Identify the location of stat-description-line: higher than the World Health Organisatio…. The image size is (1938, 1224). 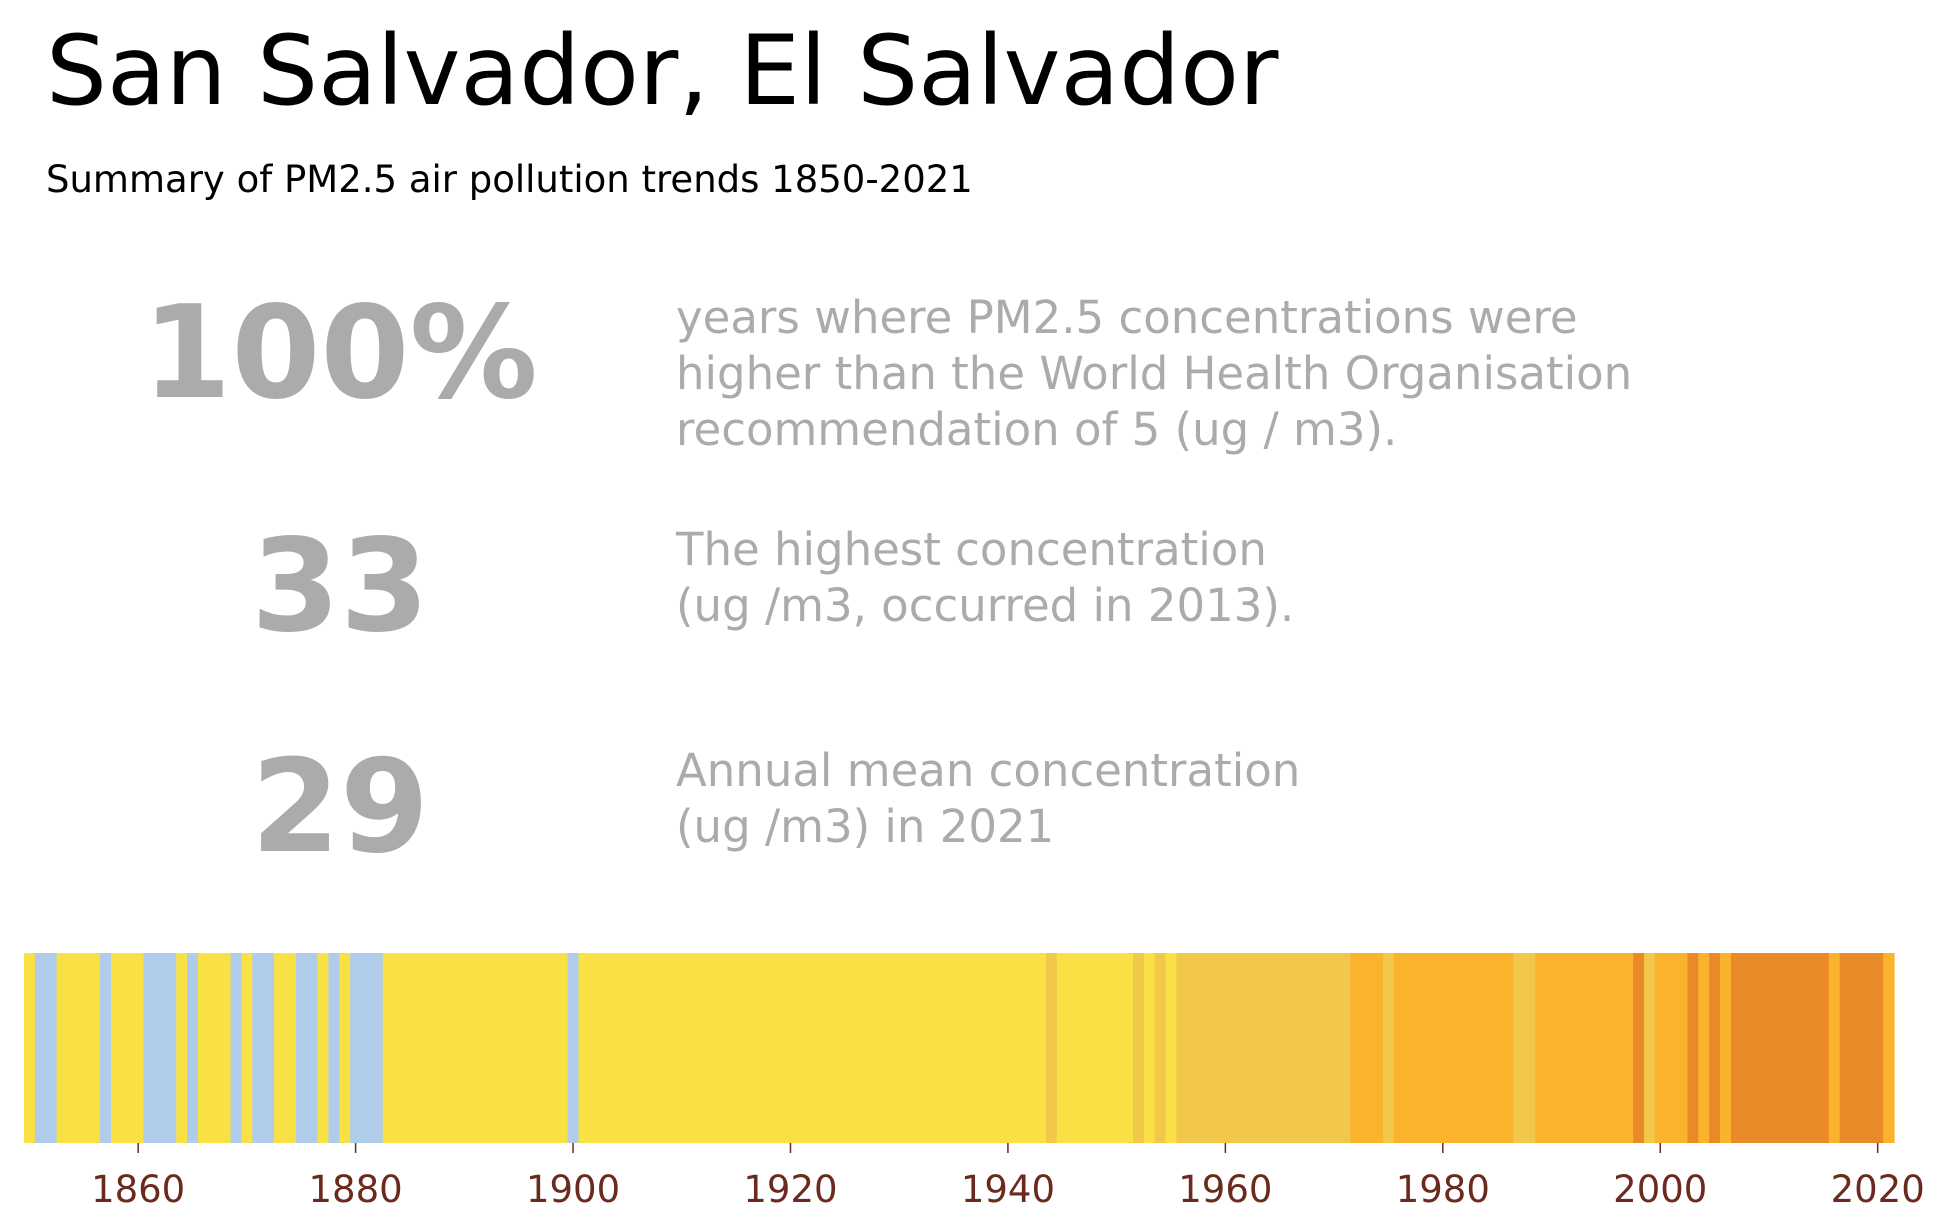
(1154, 373).